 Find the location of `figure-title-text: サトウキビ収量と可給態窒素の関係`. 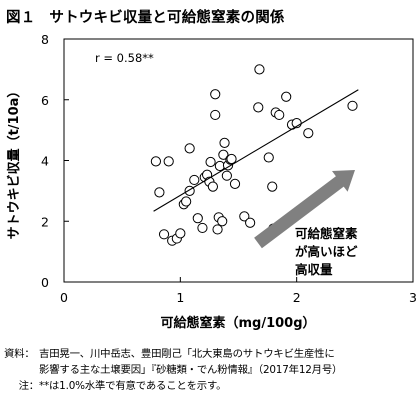

figure-title-text: サトウキビ収量と可給態窒素の関係 is located at coordinates (167, 18).